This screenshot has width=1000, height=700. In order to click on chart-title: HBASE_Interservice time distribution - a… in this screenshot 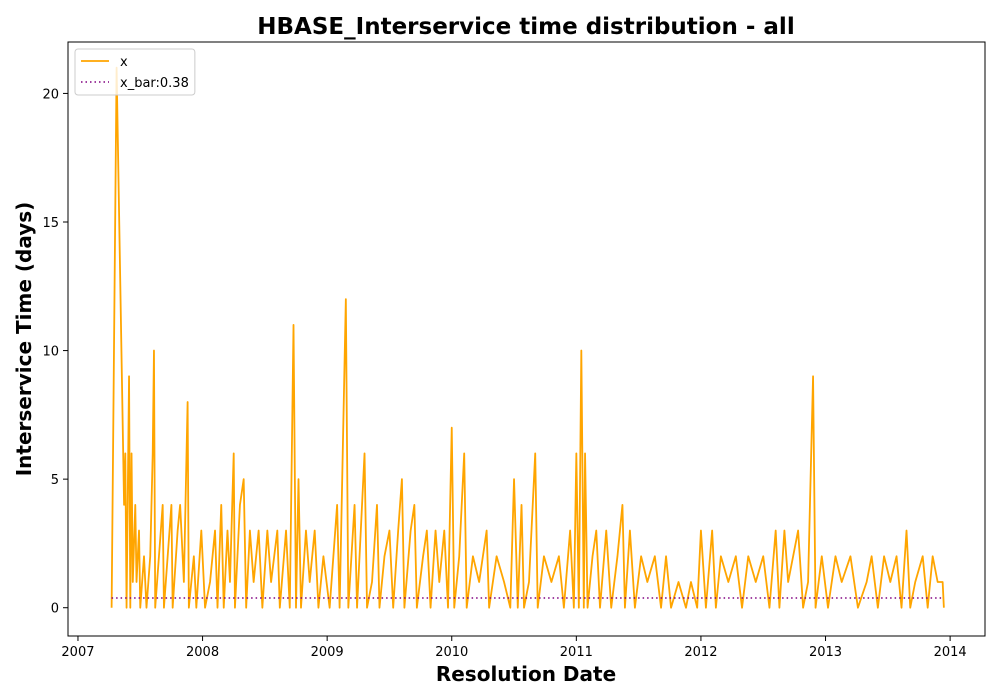, I will do `click(525, 27)`.